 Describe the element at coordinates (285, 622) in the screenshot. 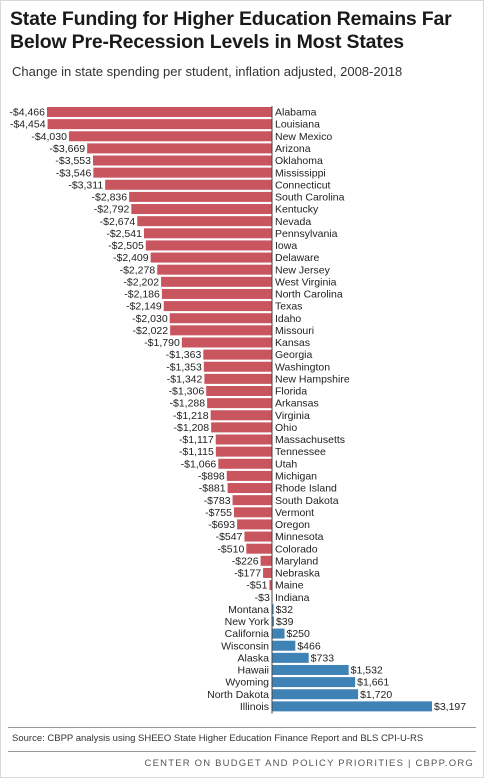

I see `value-label-new-york: $39` at that location.